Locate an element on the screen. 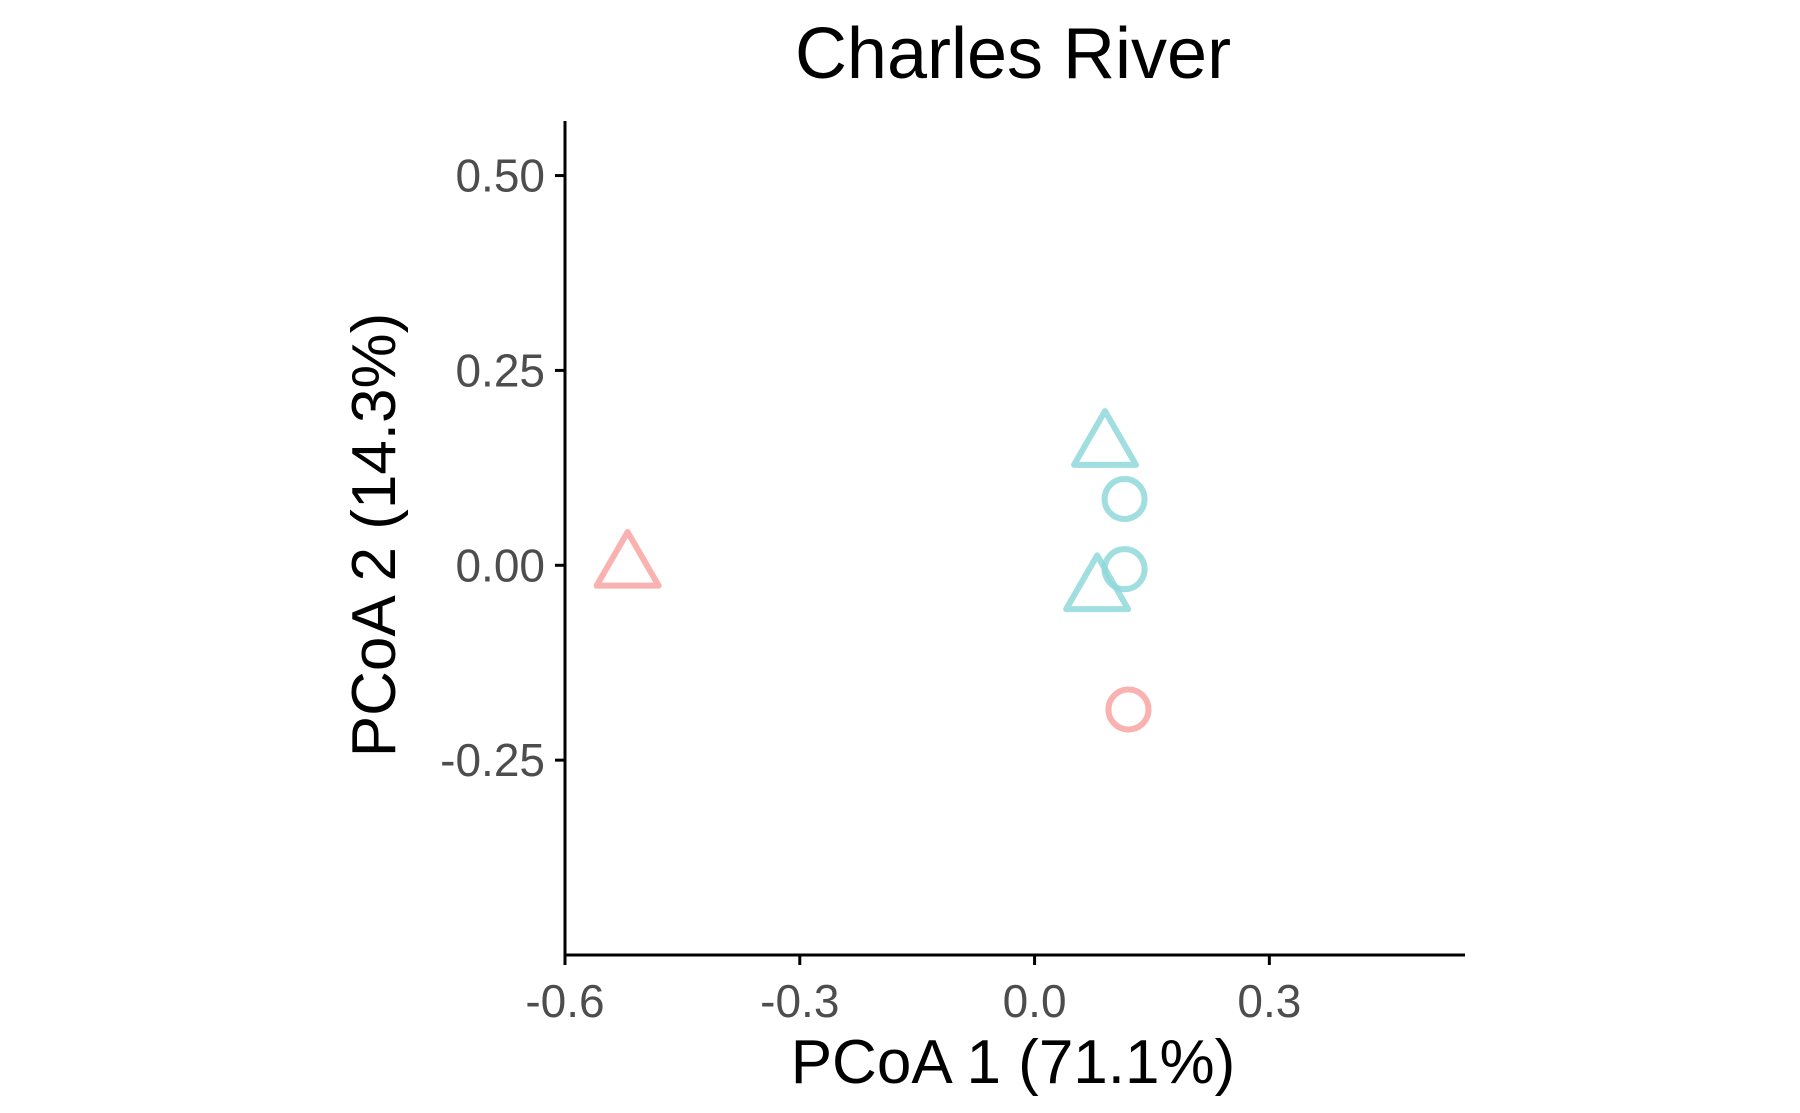  chart-title: Charles River is located at coordinates (1013, 54).